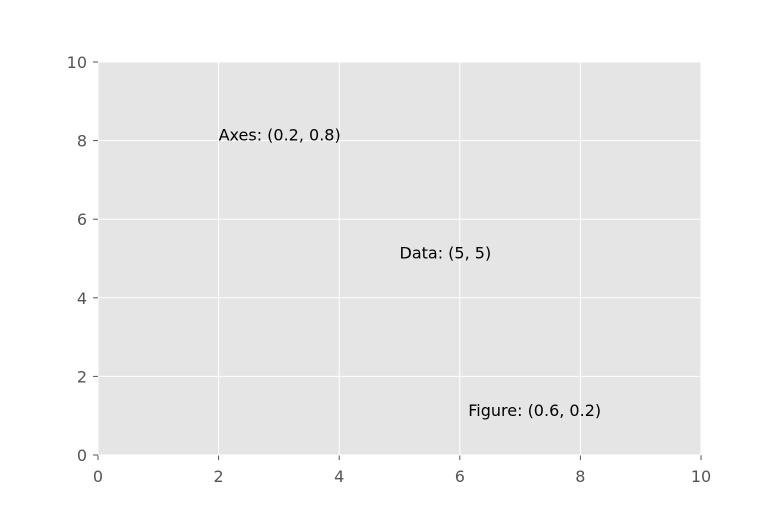 The image size is (780, 520). Describe the element at coordinates (82, 455) in the screenshot. I see `y-tick-label: 0` at that location.